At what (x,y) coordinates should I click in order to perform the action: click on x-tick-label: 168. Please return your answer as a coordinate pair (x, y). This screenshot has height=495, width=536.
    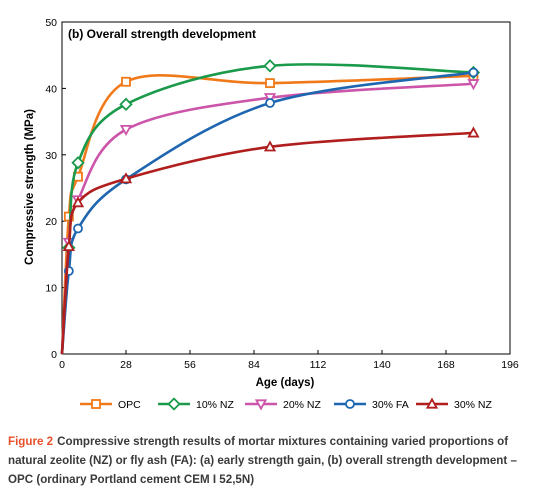
    Looking at the image, I should click on (446, 365).